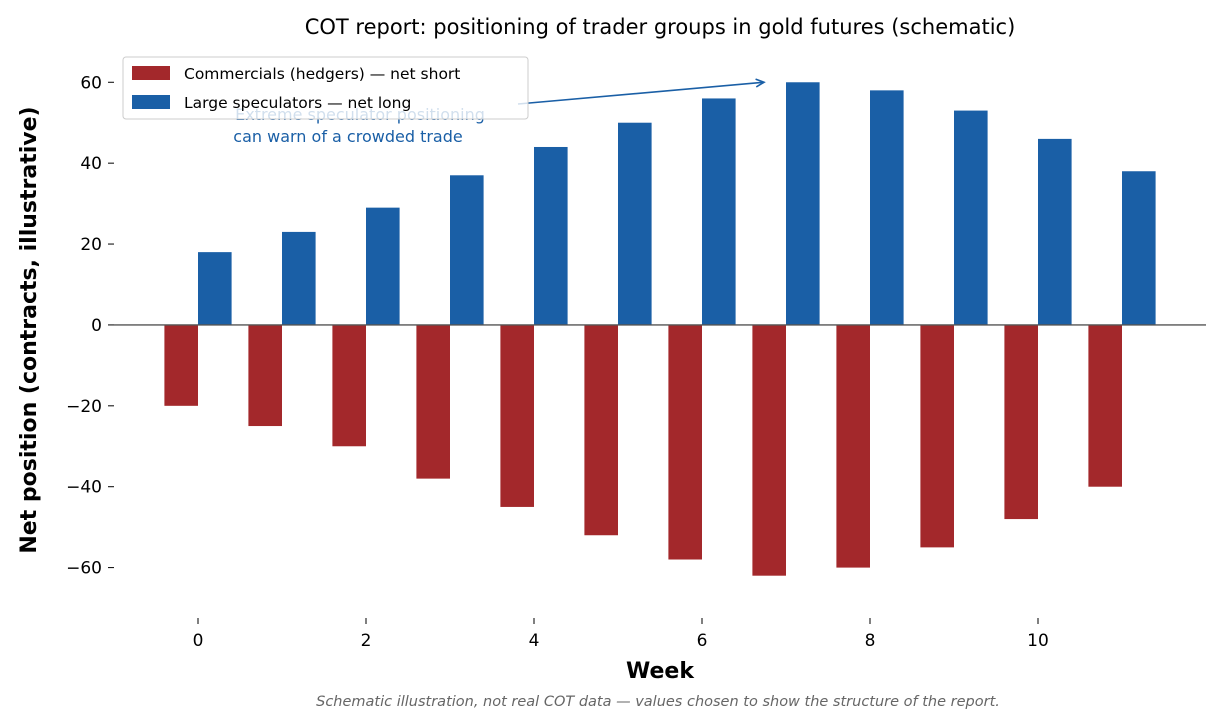 The height and width of the screenshot is (725, 1220). What do you see at coordinates (297, 103) in the screenshot?
I see `legend-label-speculators: Large speculators — net long` at bounding box center [297, 103].